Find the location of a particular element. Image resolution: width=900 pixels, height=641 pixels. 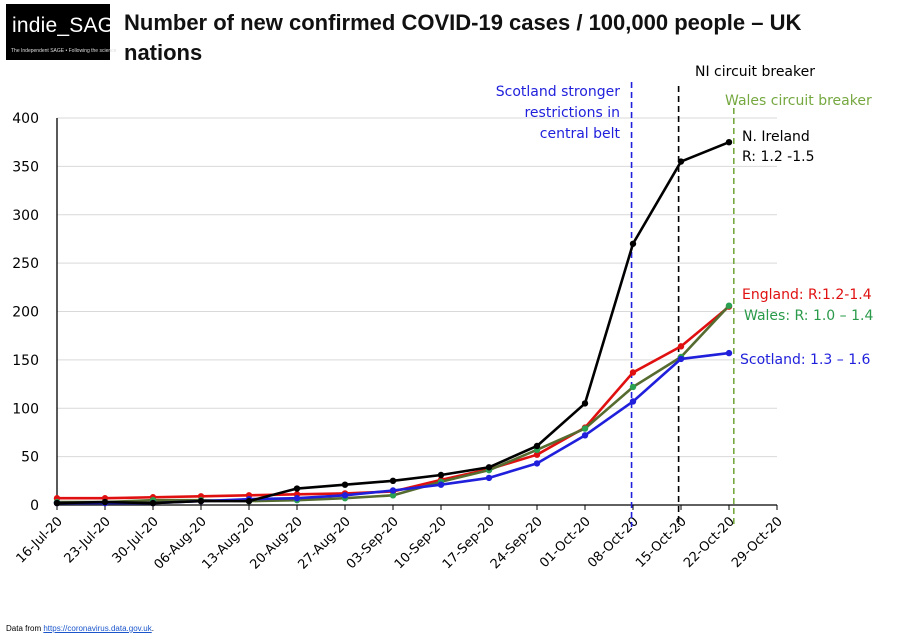

x-tick-label: 29-Oct-20 is located at coordinates (757, 542).